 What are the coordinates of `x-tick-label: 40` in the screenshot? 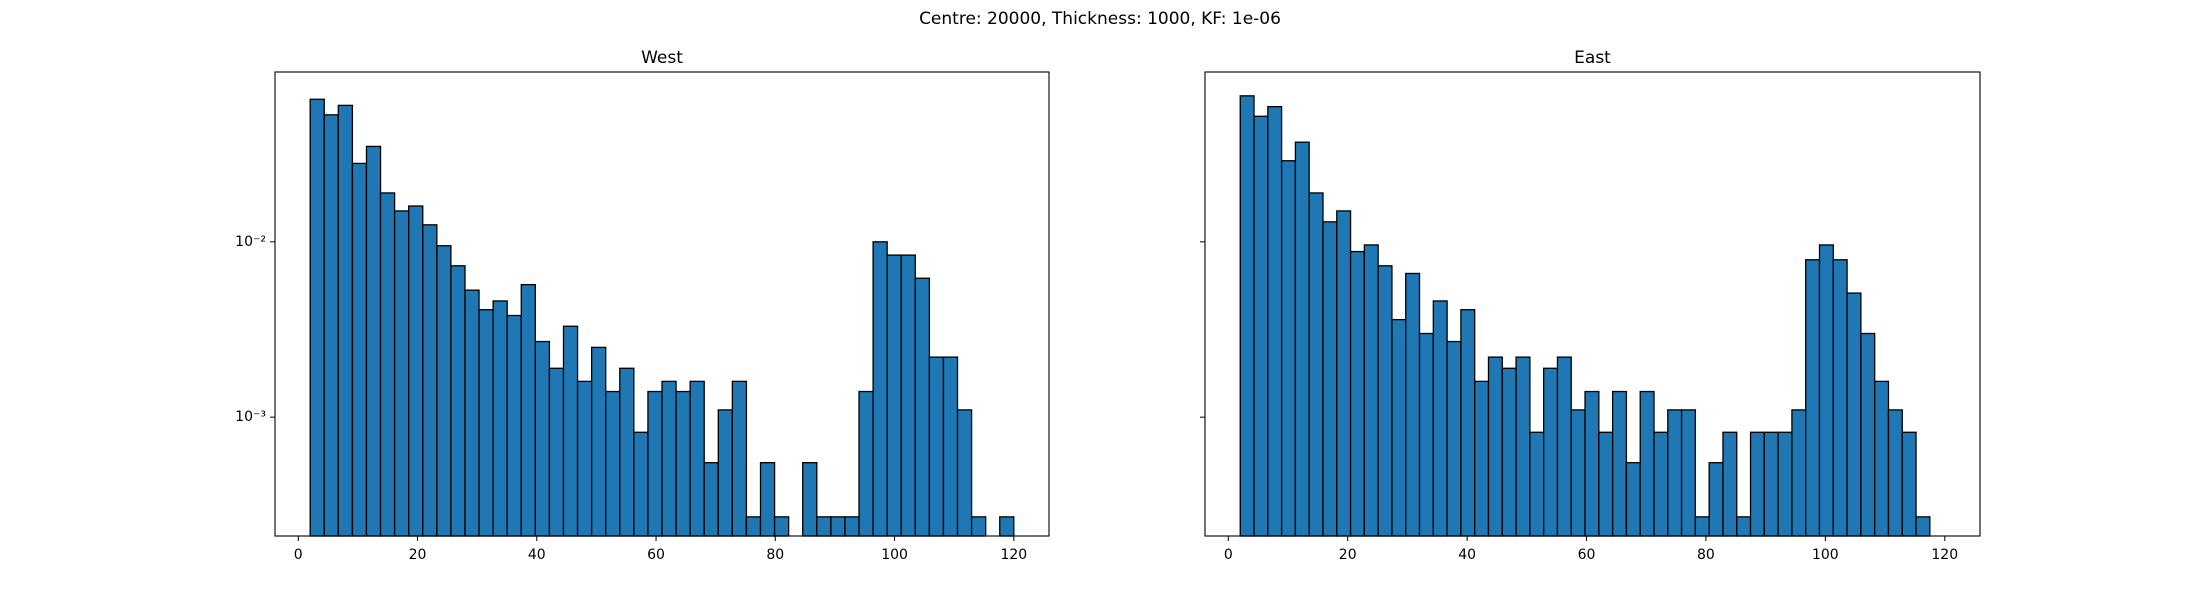 It's located at (1467, 555).